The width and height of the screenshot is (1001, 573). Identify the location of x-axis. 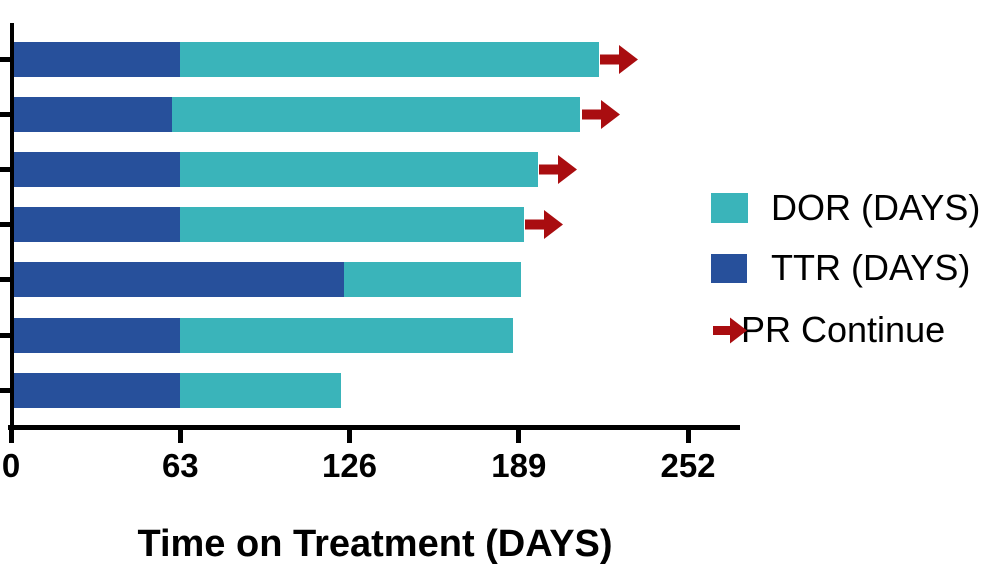
(374, 427).